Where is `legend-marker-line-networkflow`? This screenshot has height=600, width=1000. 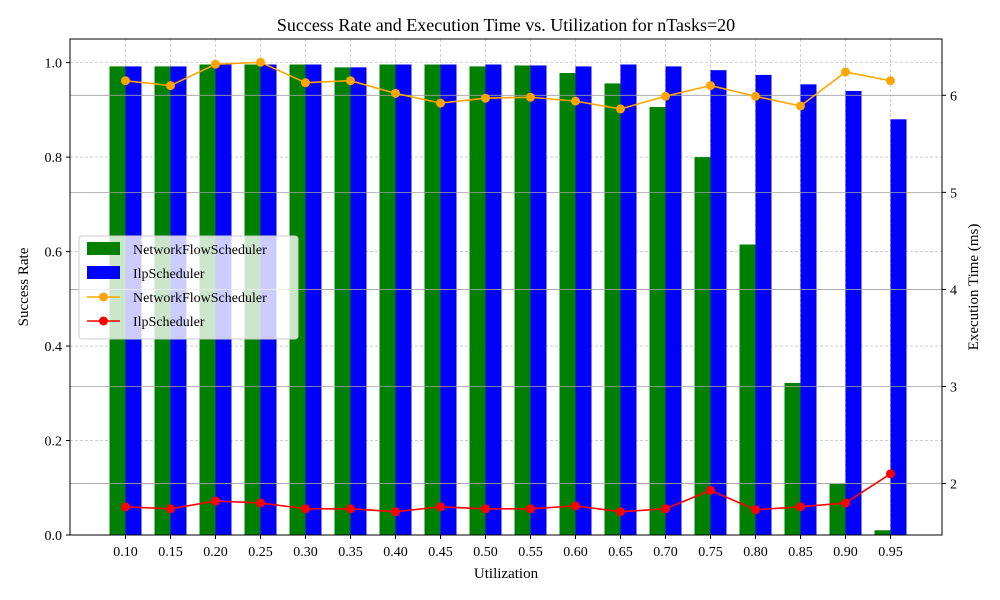 legend-marker-line-networkflow is located at coordinates (103, 297).